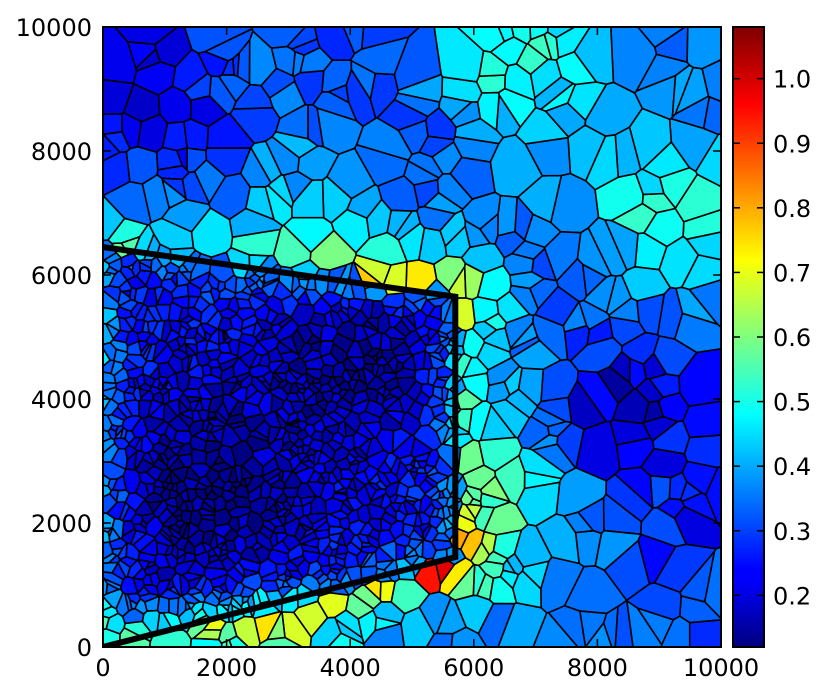  Describe the element at coordinates (226, 668) in the screenshot. I see `x-tick-label: 2000` at that location.